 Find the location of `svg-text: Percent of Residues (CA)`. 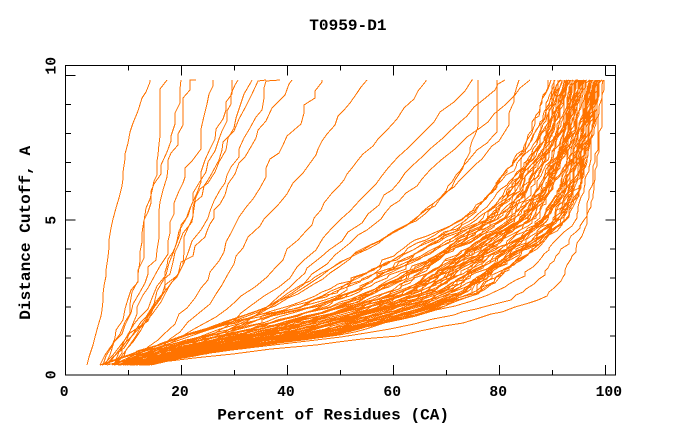

svg-text: Percent of Residues (CA) is located at coordinates (333, 416).